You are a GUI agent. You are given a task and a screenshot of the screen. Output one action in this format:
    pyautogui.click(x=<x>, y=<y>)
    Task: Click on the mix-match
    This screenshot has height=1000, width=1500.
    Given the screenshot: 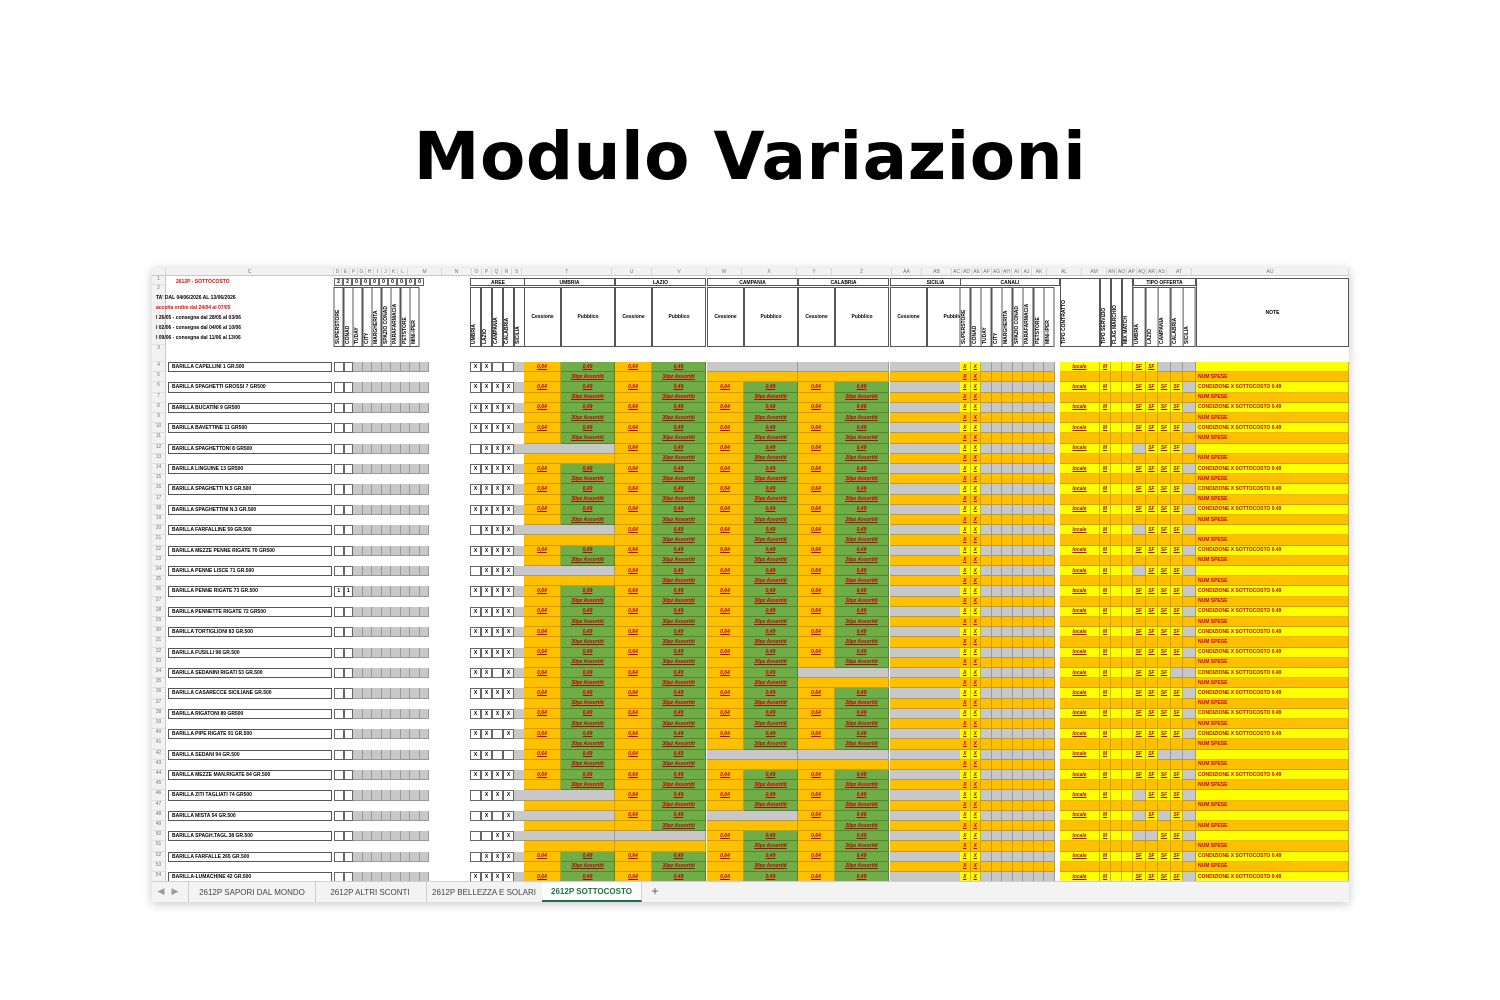 What is the action you would take?
    pyautogui.click(x=1127, y=428)
    